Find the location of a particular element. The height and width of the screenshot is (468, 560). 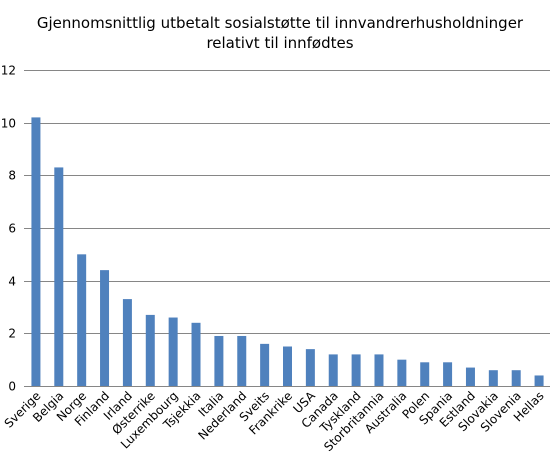

chart-title-line-2: relativt til innfødtes is located at coordinates (280, 43).